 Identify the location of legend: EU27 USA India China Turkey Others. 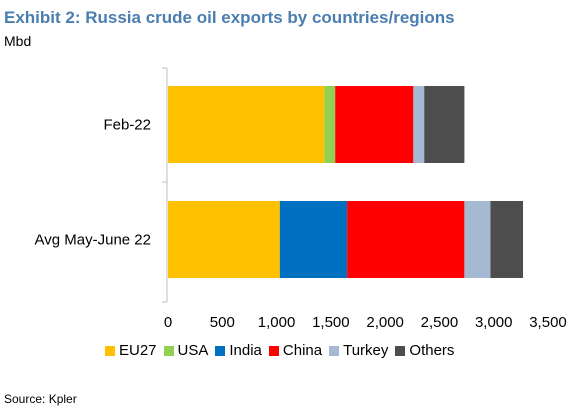
(283, 350).